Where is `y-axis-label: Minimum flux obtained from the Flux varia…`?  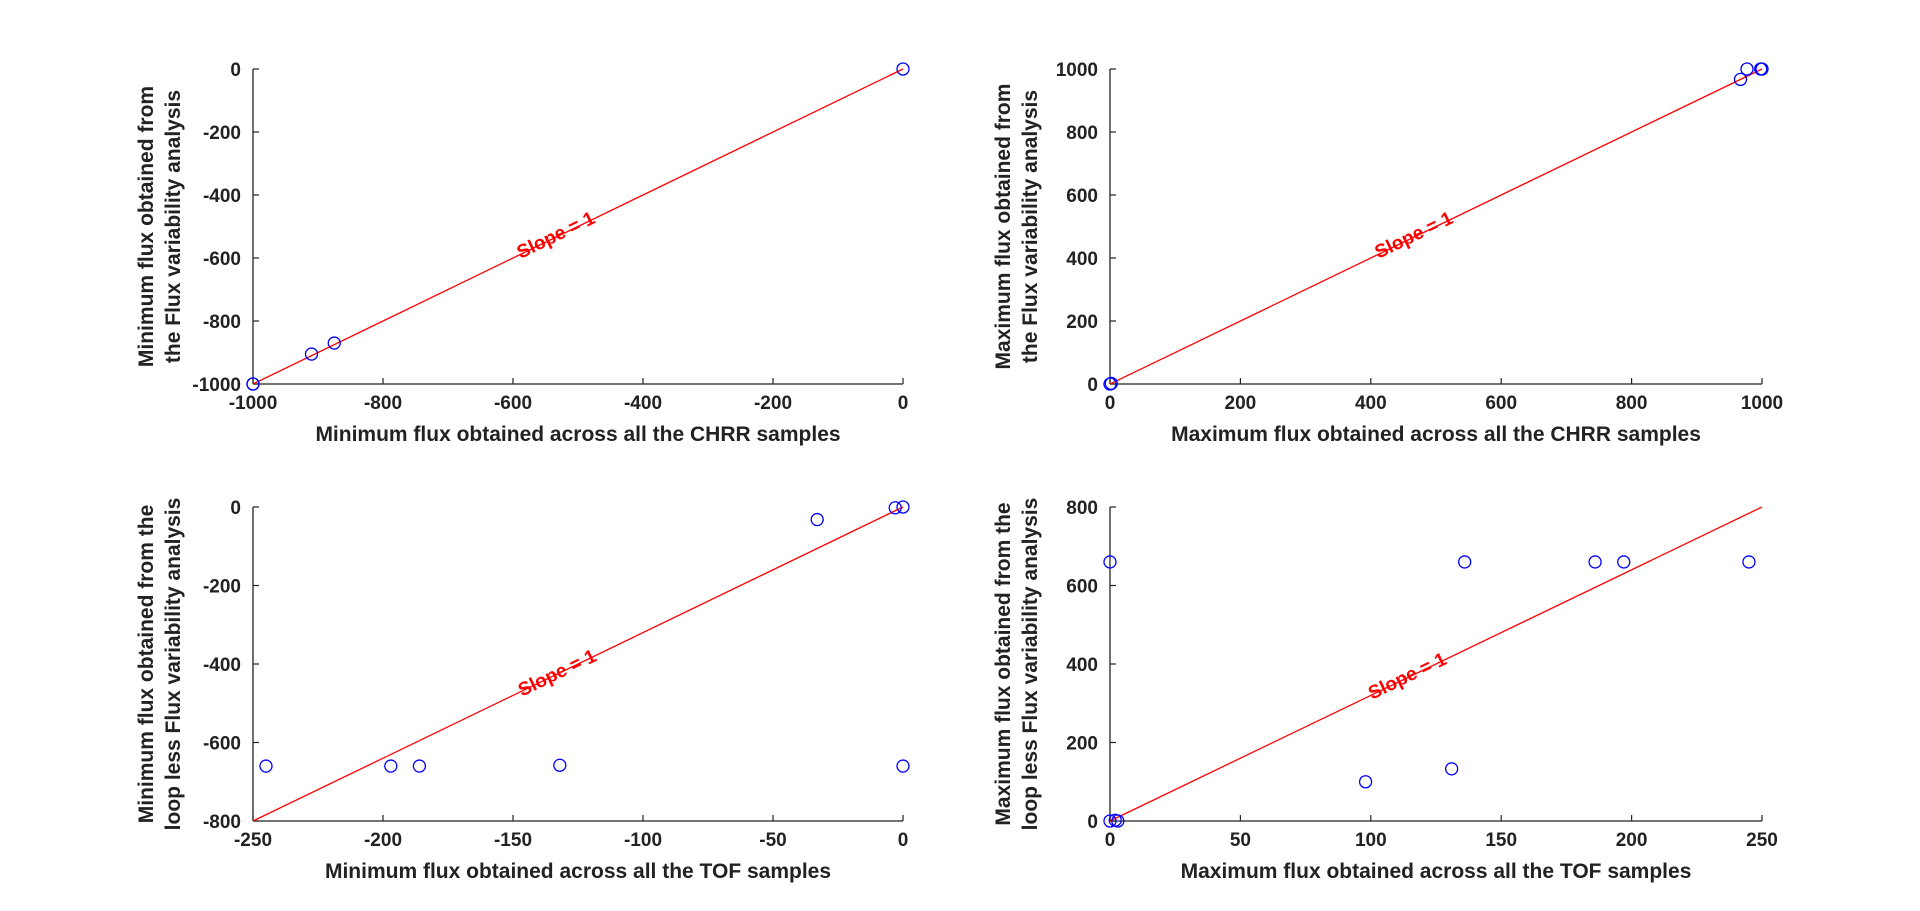
y-axis-label: Minimum flux obtained from the Flux varia… is located at coordinates (160, 226).